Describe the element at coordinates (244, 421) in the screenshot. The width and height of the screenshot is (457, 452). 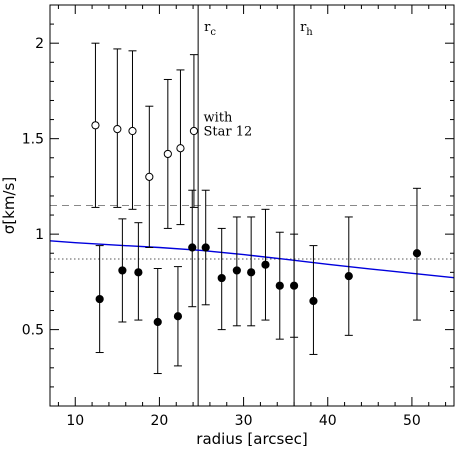
I see `x-tick-label: 30` at that location.